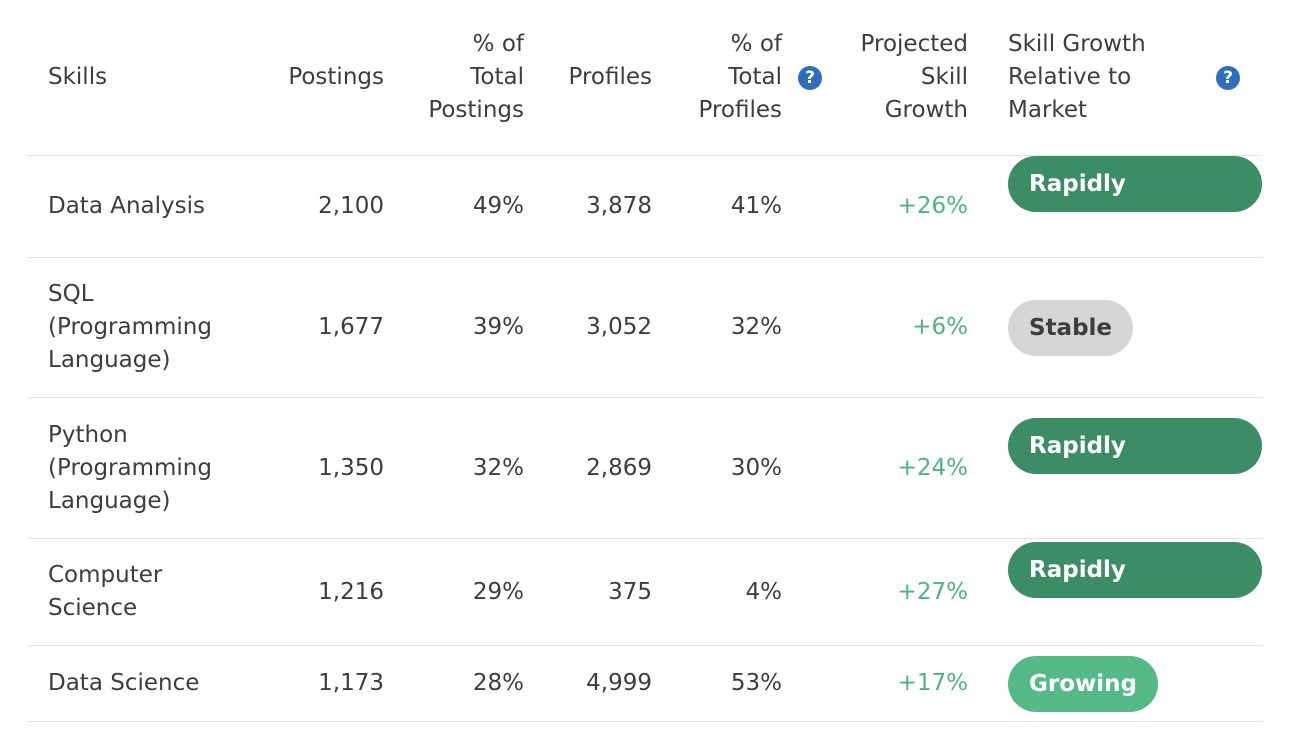 This screenshot has height=740, width=1304. What do you see at coordinates (306, 206) in the screenshot?
I see `postings-cell: 2,100` at bounding box center [306, 206].